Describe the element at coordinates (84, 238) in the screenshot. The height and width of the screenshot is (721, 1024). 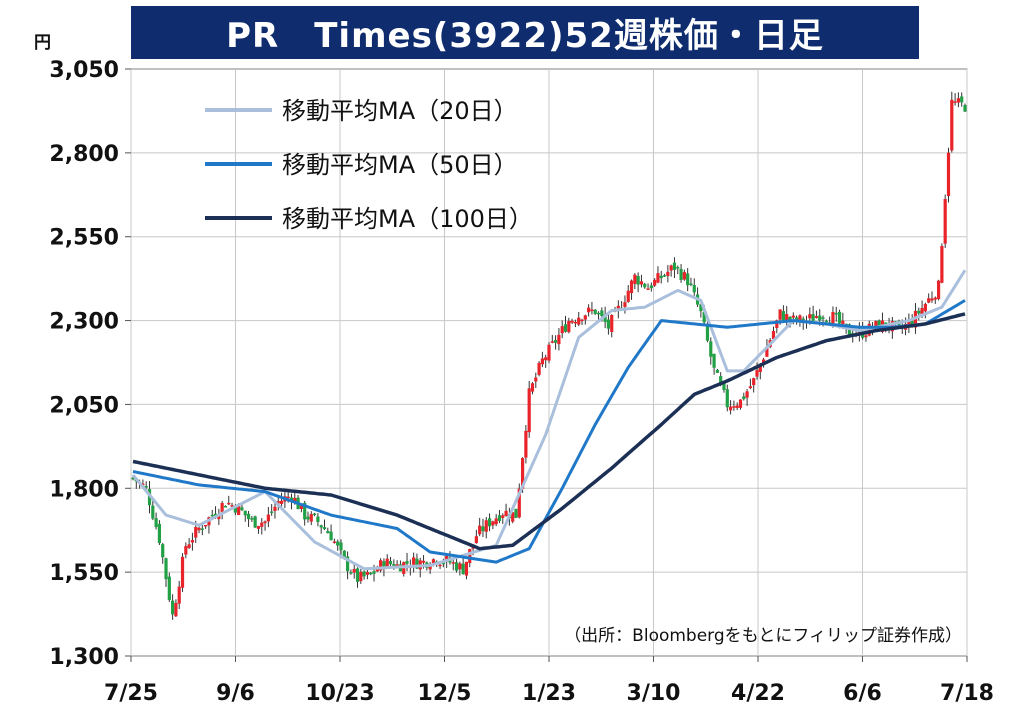
I see `y-tick-label: 2,550` at that location.